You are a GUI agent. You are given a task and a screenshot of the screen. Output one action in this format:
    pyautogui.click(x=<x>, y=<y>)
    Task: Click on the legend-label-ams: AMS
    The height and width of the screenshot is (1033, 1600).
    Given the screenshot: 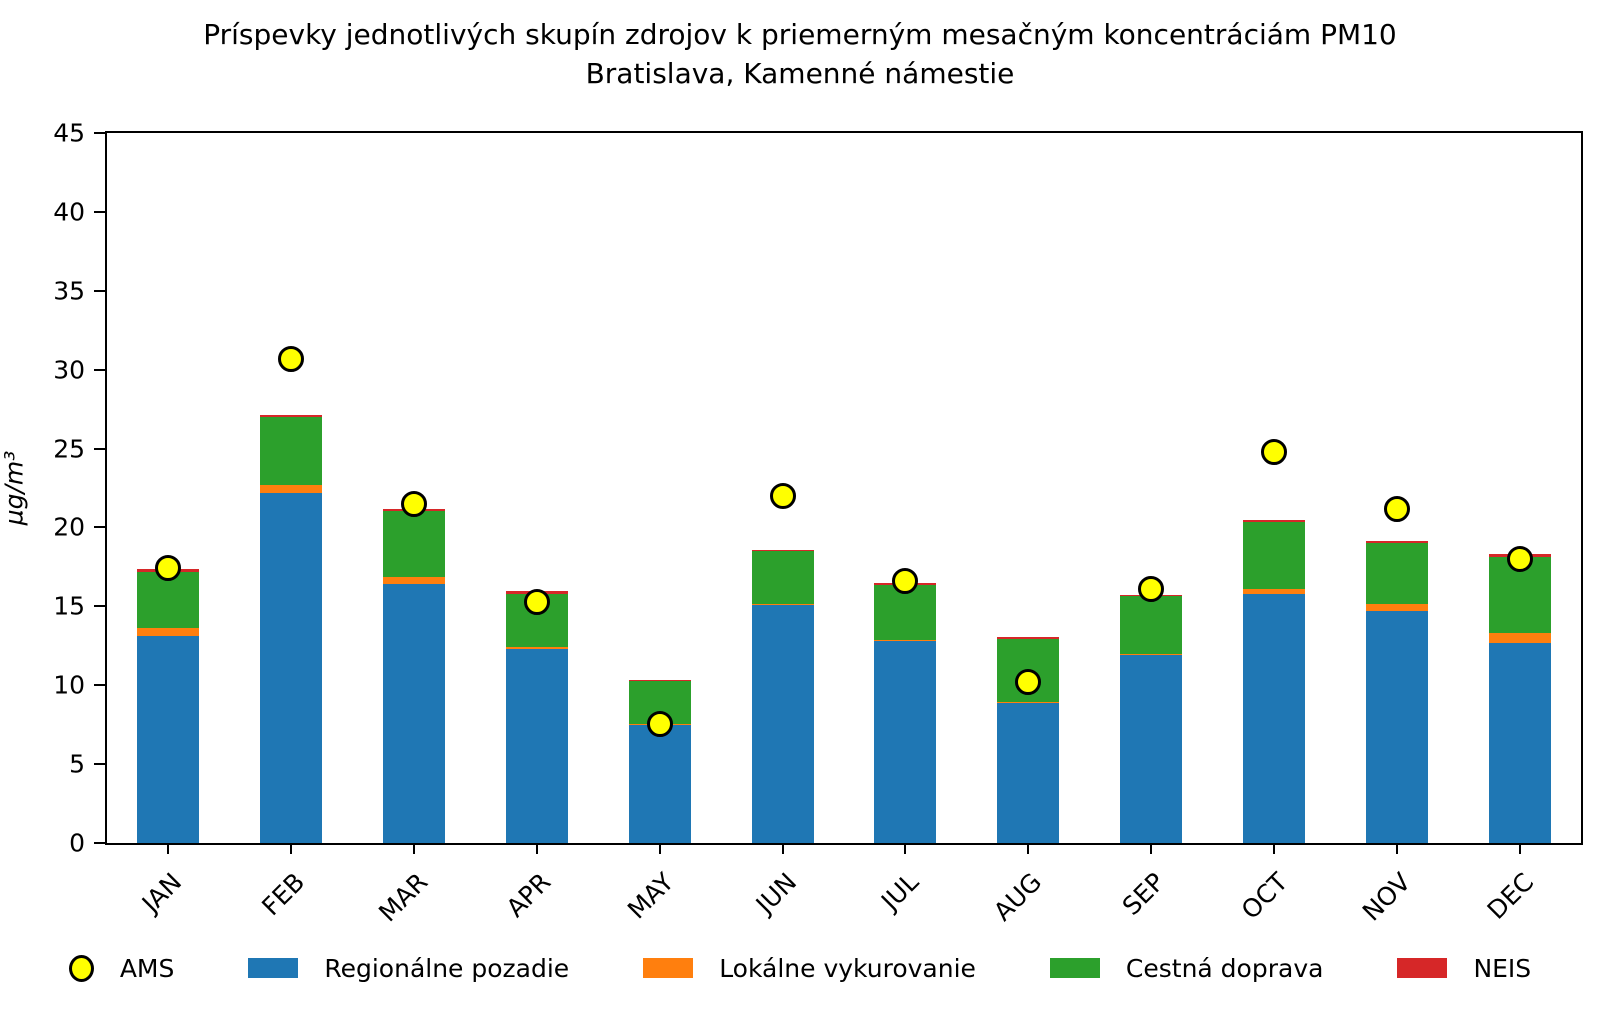 What is the action you would take?
    pyautogui.click(x=147, y=968)
    